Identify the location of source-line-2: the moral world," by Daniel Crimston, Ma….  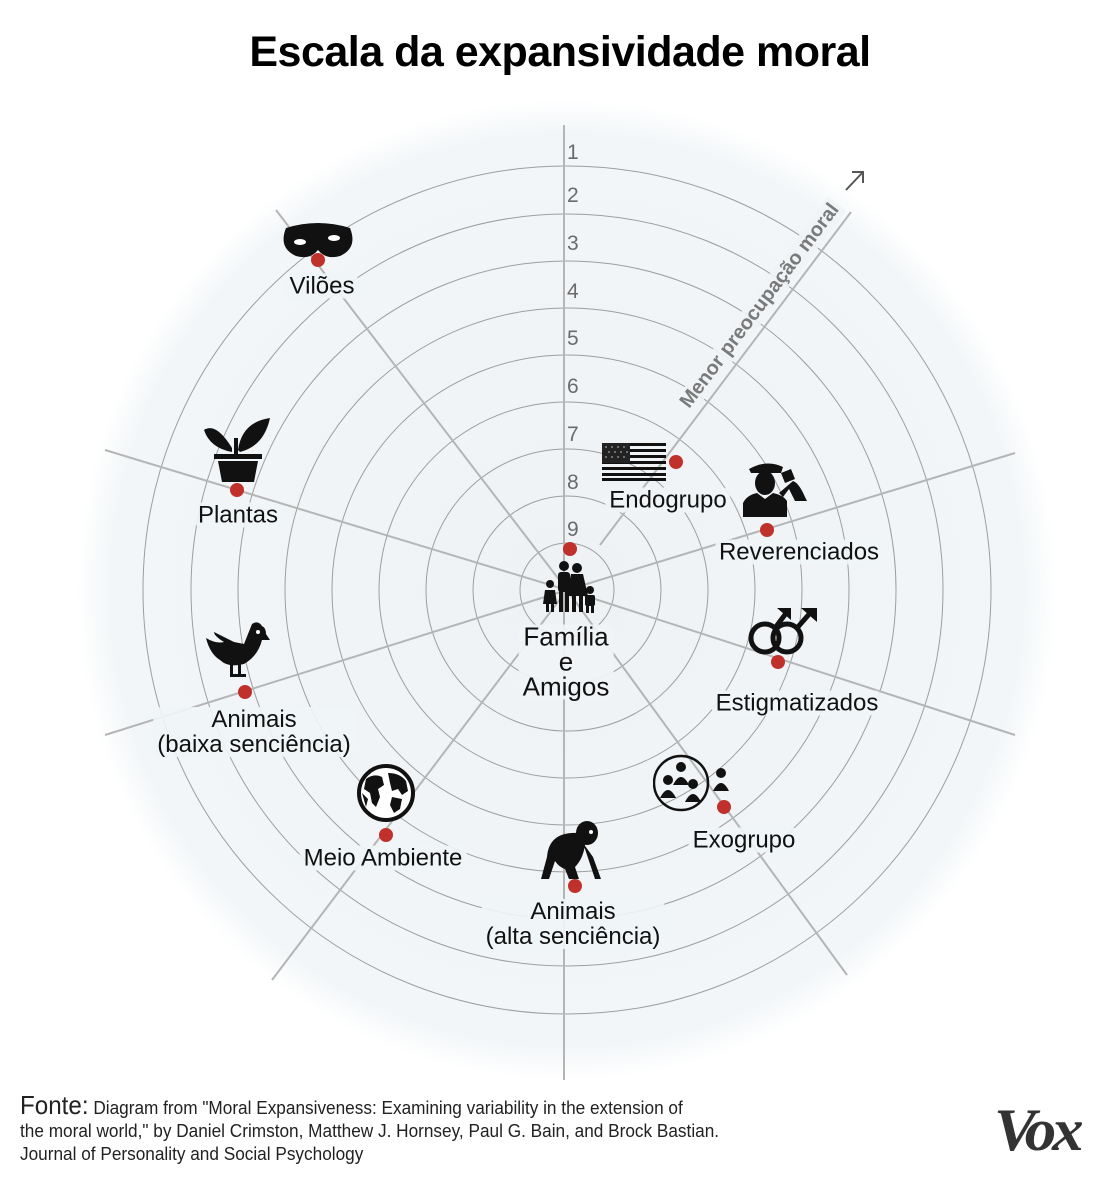
(370, 1130).